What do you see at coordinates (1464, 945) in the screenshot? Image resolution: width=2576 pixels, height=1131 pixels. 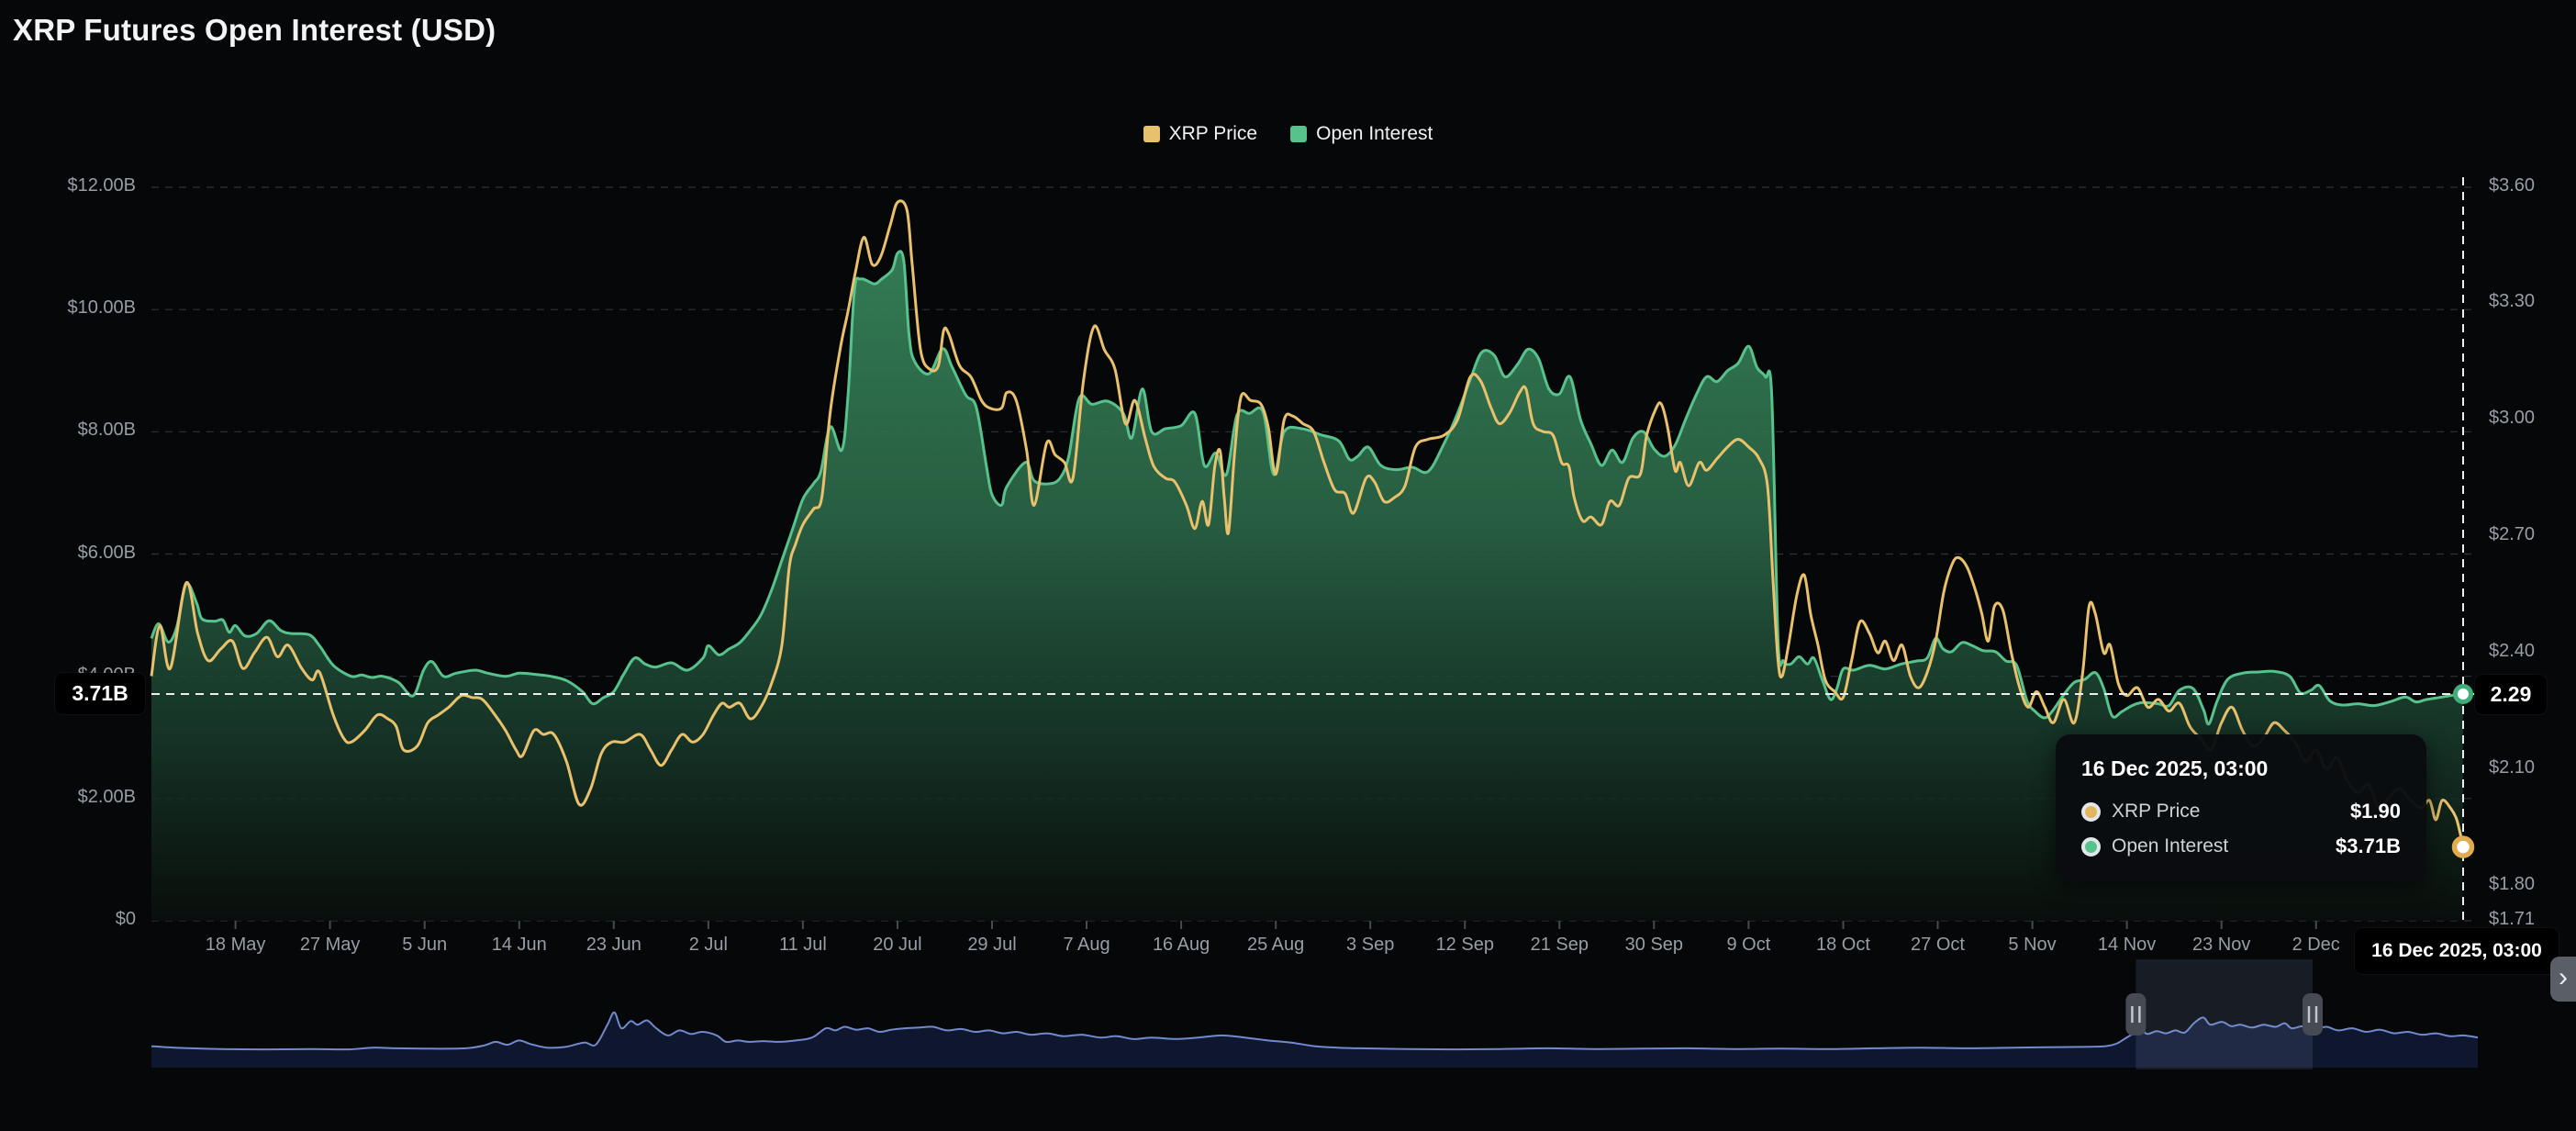 I see `x-axis-tick: 12 Sep` at bounding box center [1464, 945].